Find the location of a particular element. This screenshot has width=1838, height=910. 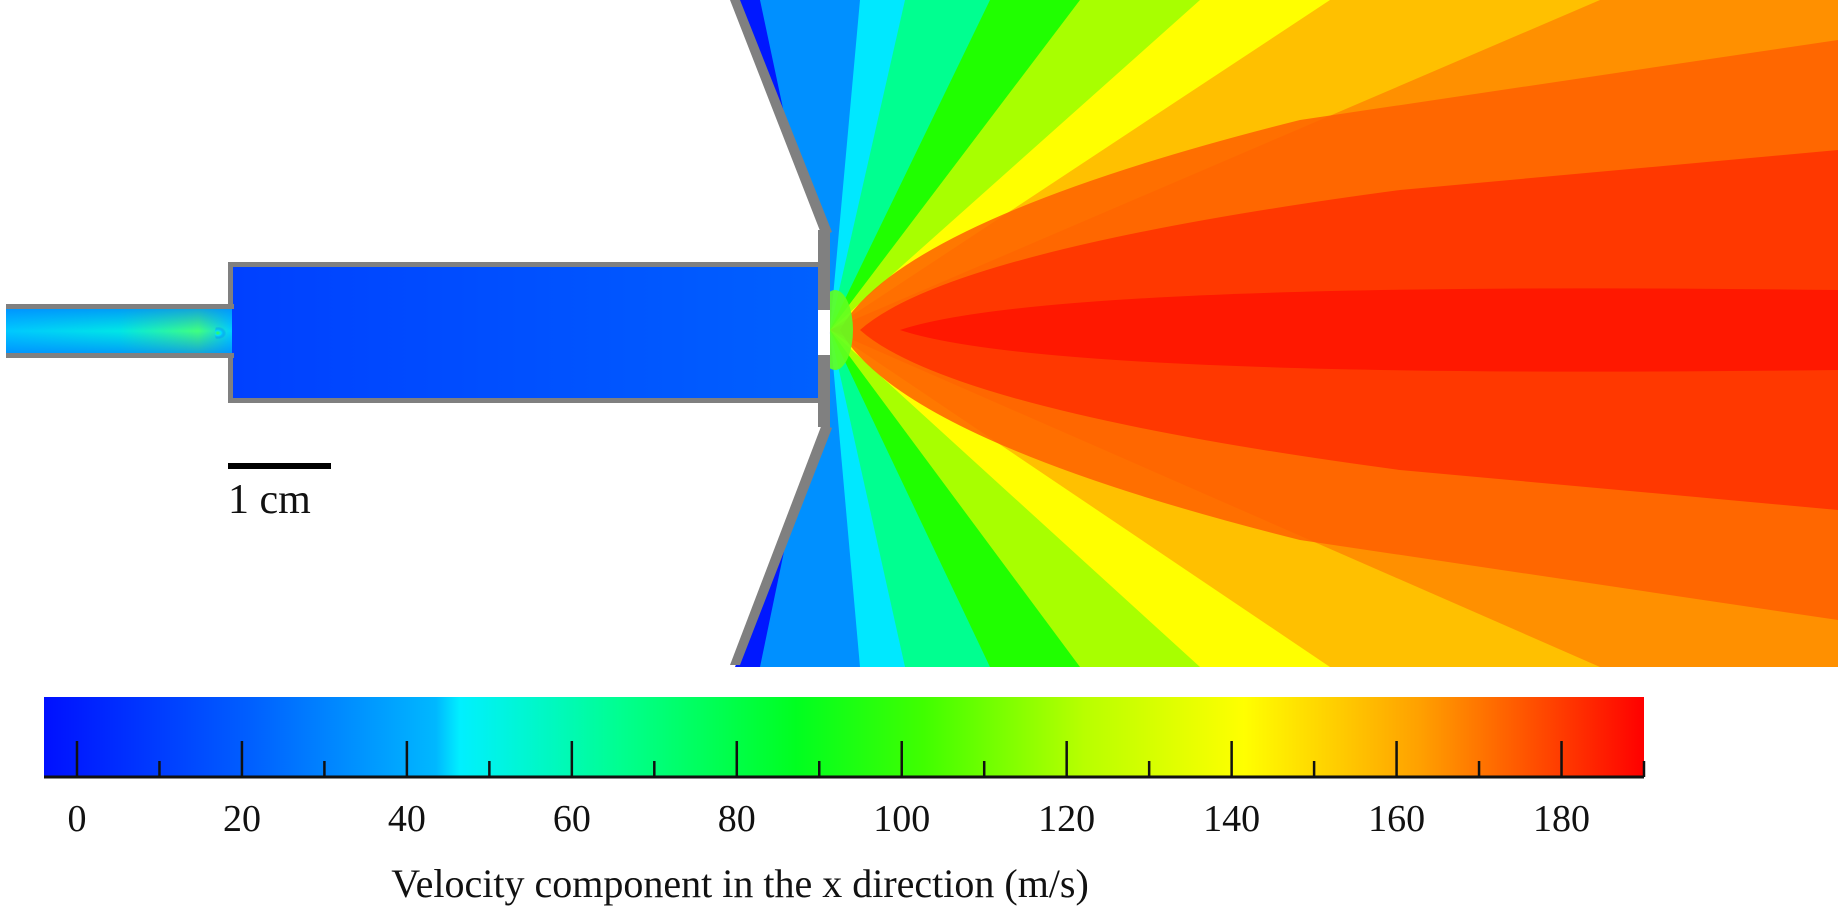

colorbar-tick-label-40: 40 is located at coordinates (407, 819).